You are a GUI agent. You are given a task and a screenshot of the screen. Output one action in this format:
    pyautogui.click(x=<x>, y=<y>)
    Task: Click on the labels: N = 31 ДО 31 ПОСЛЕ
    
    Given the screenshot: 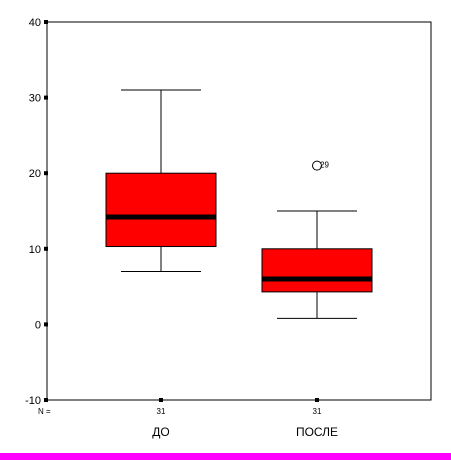 What is the action you would take?
    pyautogui.click(x=188, y=423)
    